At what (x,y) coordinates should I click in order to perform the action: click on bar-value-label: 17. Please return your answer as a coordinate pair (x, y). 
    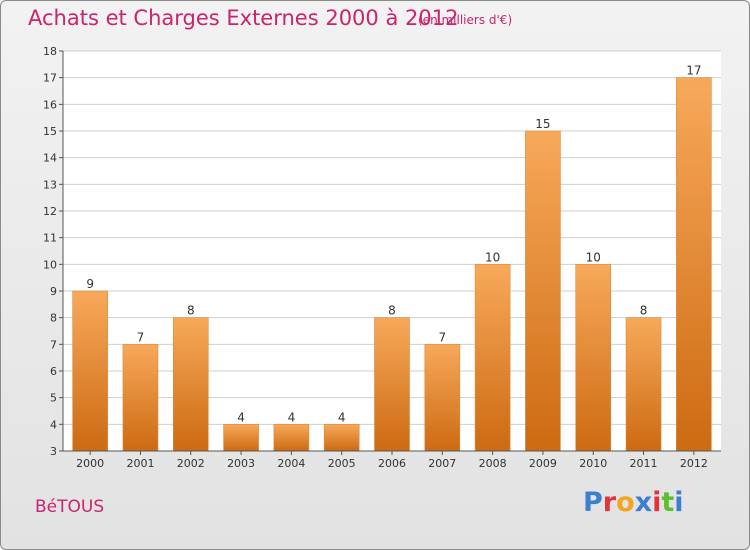
    Looking at the image, I should click on (693, 71).